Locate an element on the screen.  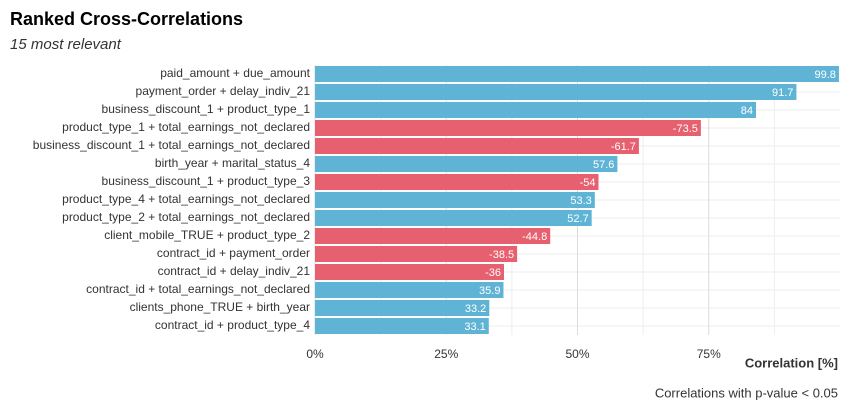
chart-title: Ranked Cross-Correlations is located at coordinates (126, 19).